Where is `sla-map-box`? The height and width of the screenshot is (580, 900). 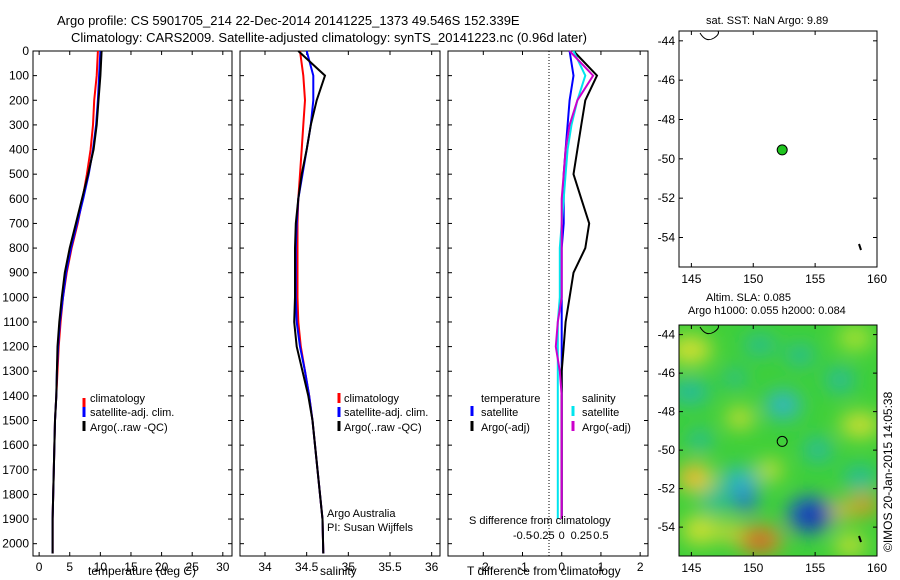
sla-map-box is located at coordinates (778, 440).